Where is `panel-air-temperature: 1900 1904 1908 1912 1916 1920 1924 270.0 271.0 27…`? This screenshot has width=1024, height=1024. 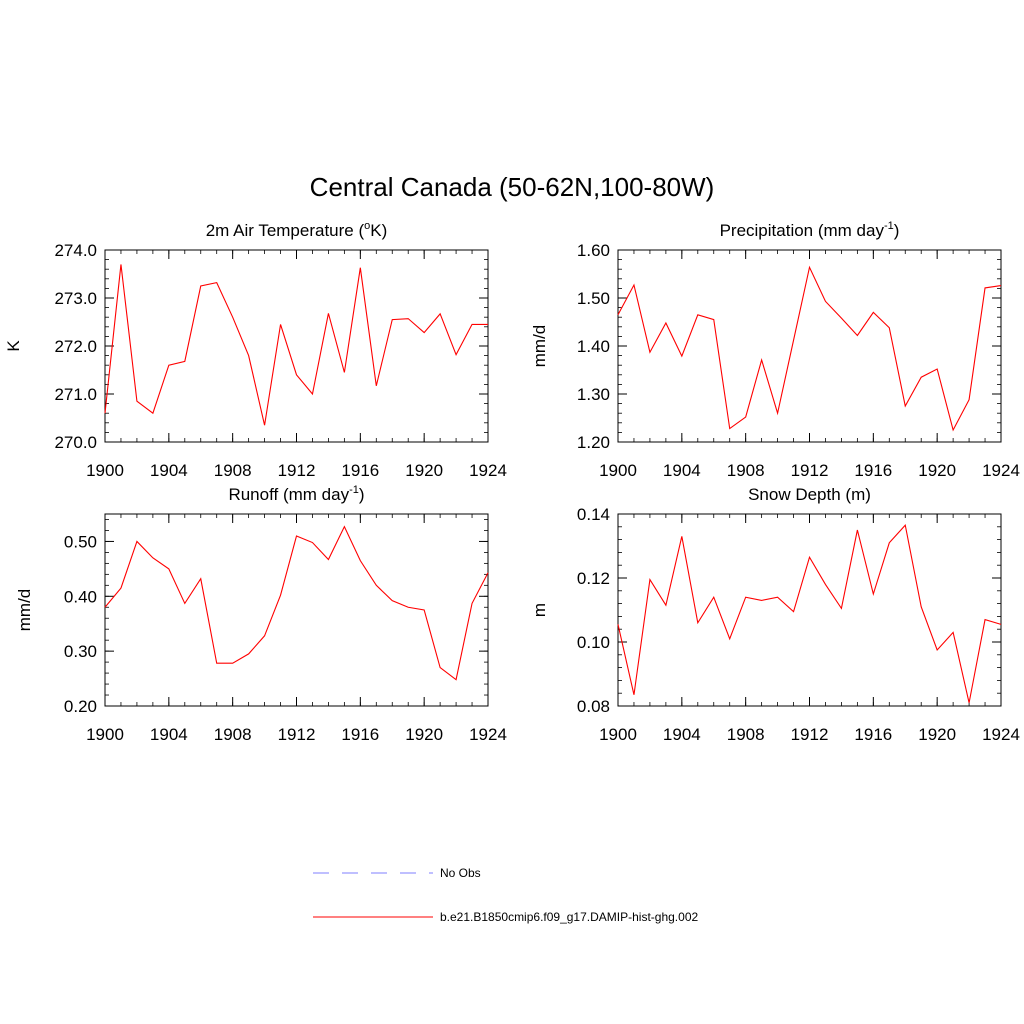
panel-air-temperature: 1900 1904 1908 1912 1916 1920 1924 270.0 271.0 27… is located at coordinates (255, 350).